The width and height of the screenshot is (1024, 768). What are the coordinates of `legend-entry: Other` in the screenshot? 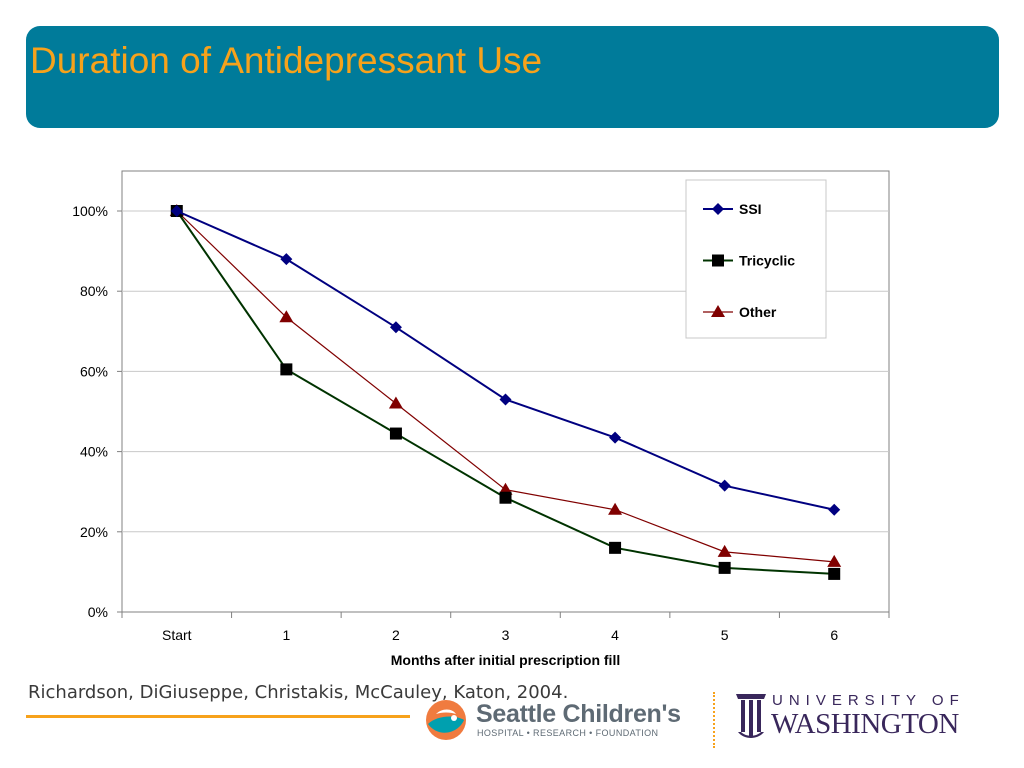 It's located at (740, 312).